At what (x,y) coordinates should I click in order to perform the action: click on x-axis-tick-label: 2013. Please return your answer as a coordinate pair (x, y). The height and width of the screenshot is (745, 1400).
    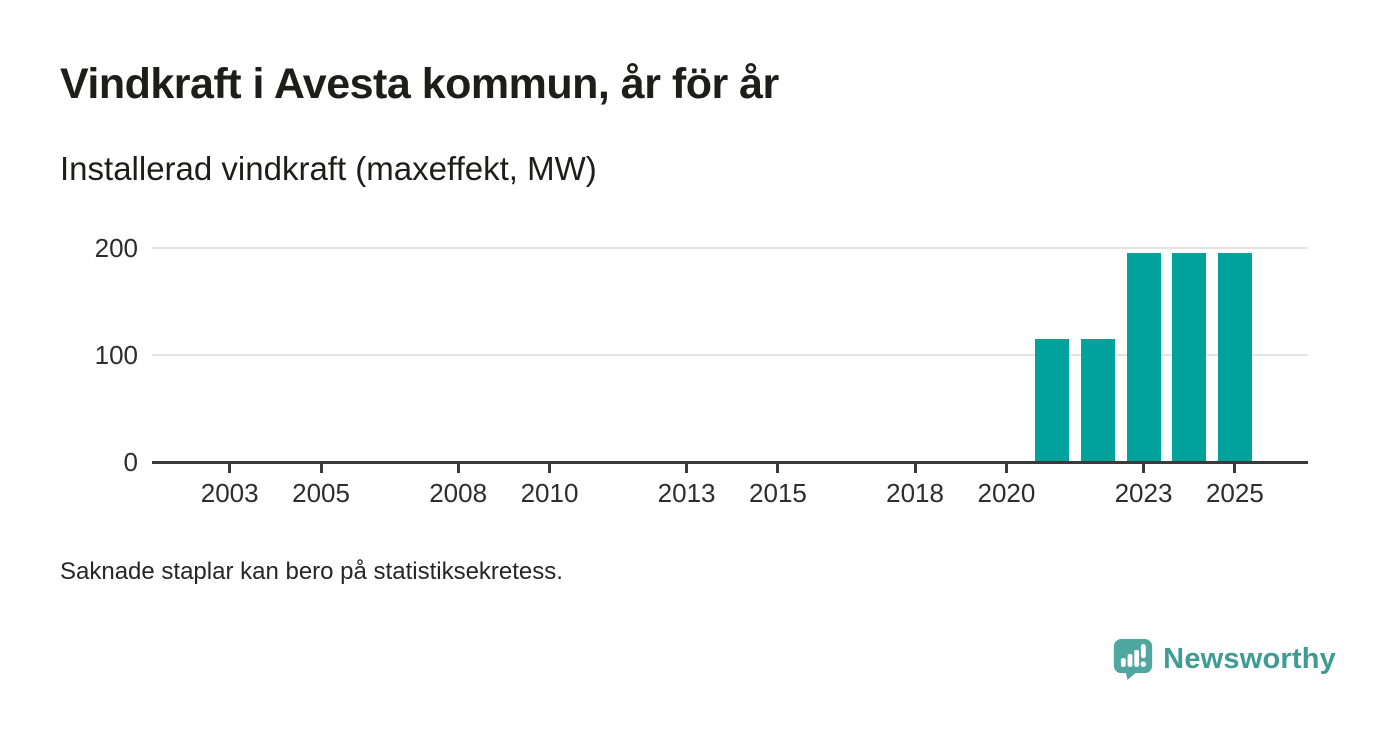
    Looking at the image, I should click on (686, 493).